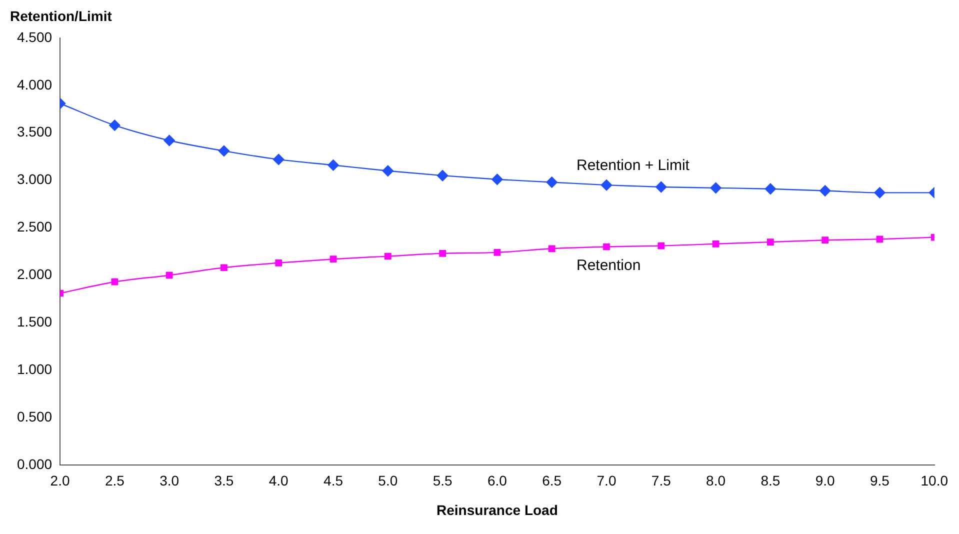  What do you see at coordinates (170, 480) in the screenshot?
I see `x-tick-label: 3.0` at bounding box center [170, 480].